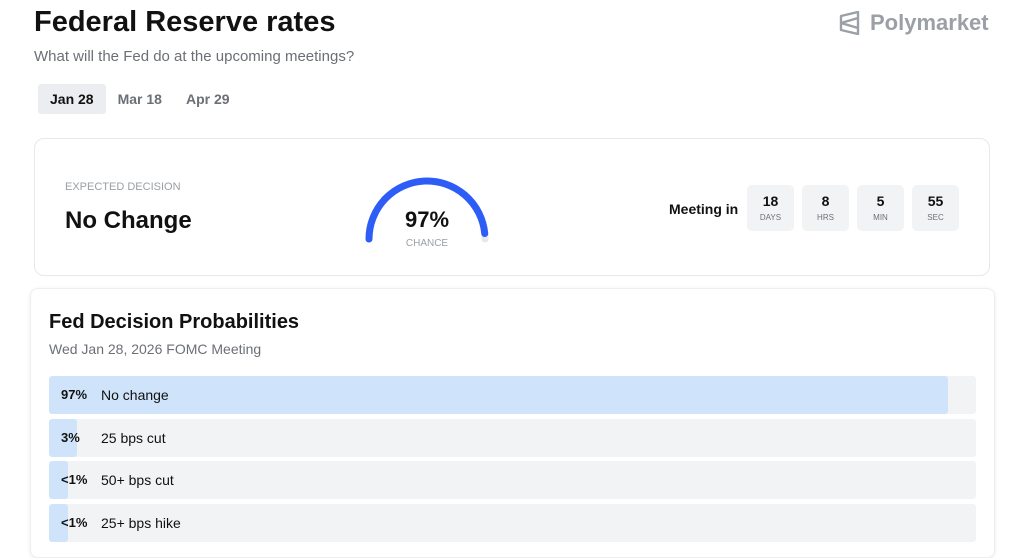 Image resolution: width=1024 pixels, height=558 pixels. Describe the element at coordinates (427, 219) in the screenshot. I see `gauge-value: 97%` at that location.